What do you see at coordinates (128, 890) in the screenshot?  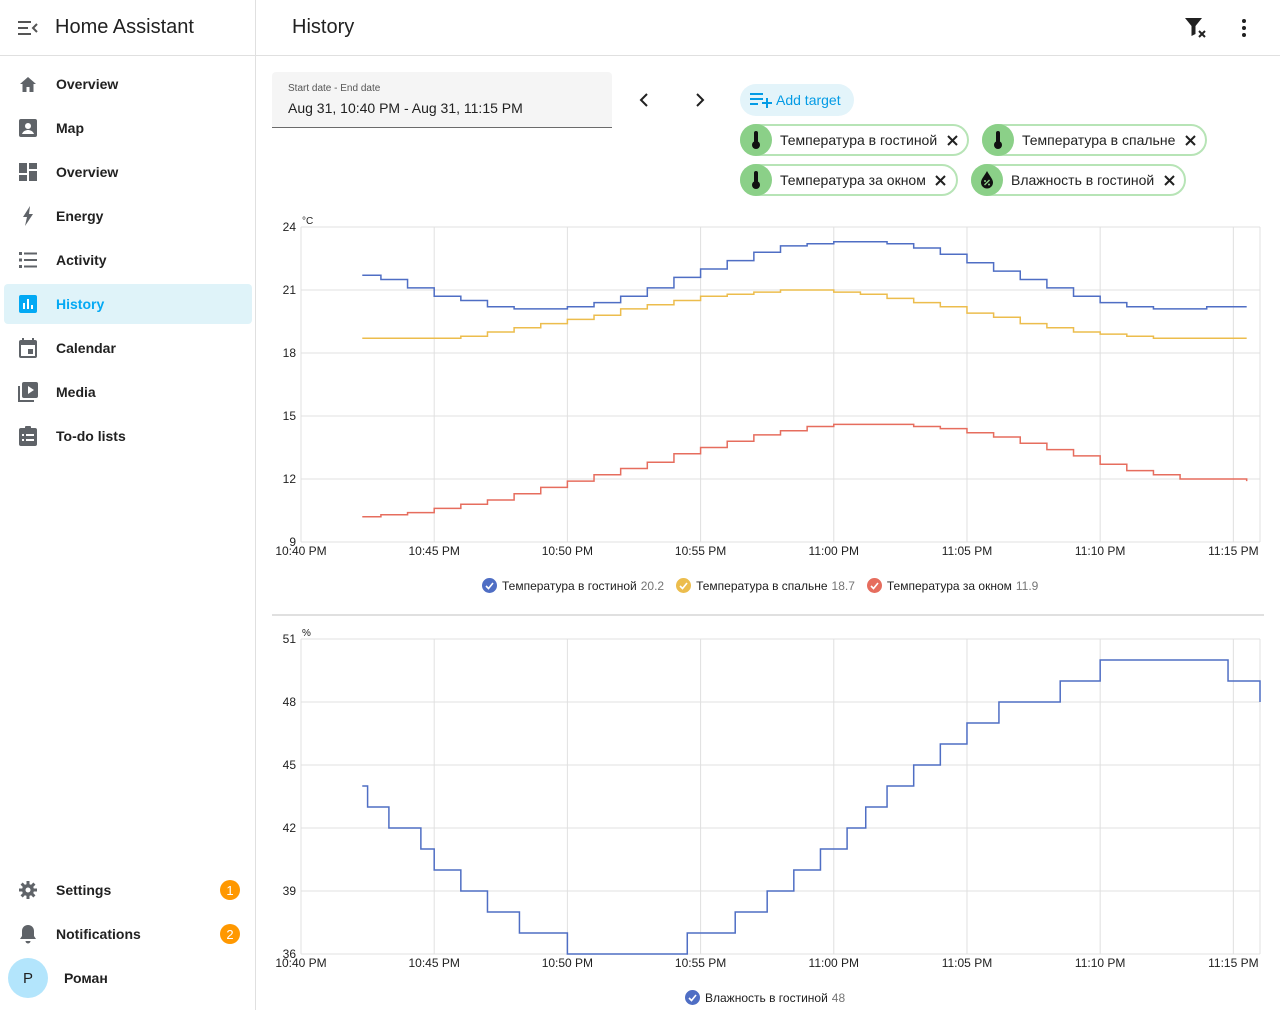 I see `sidebar-item-settings: Settings 1` at bounding box center [128, 890].